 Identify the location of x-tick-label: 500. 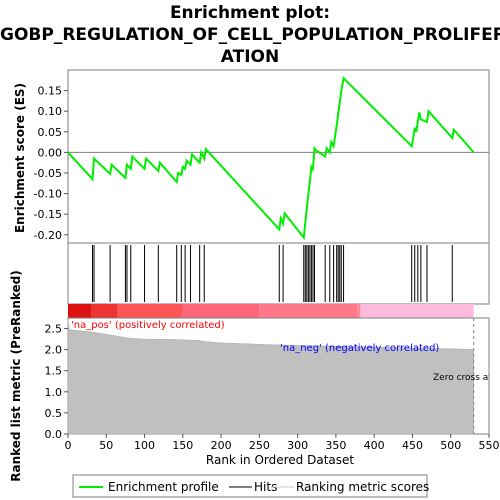
(450, 445).